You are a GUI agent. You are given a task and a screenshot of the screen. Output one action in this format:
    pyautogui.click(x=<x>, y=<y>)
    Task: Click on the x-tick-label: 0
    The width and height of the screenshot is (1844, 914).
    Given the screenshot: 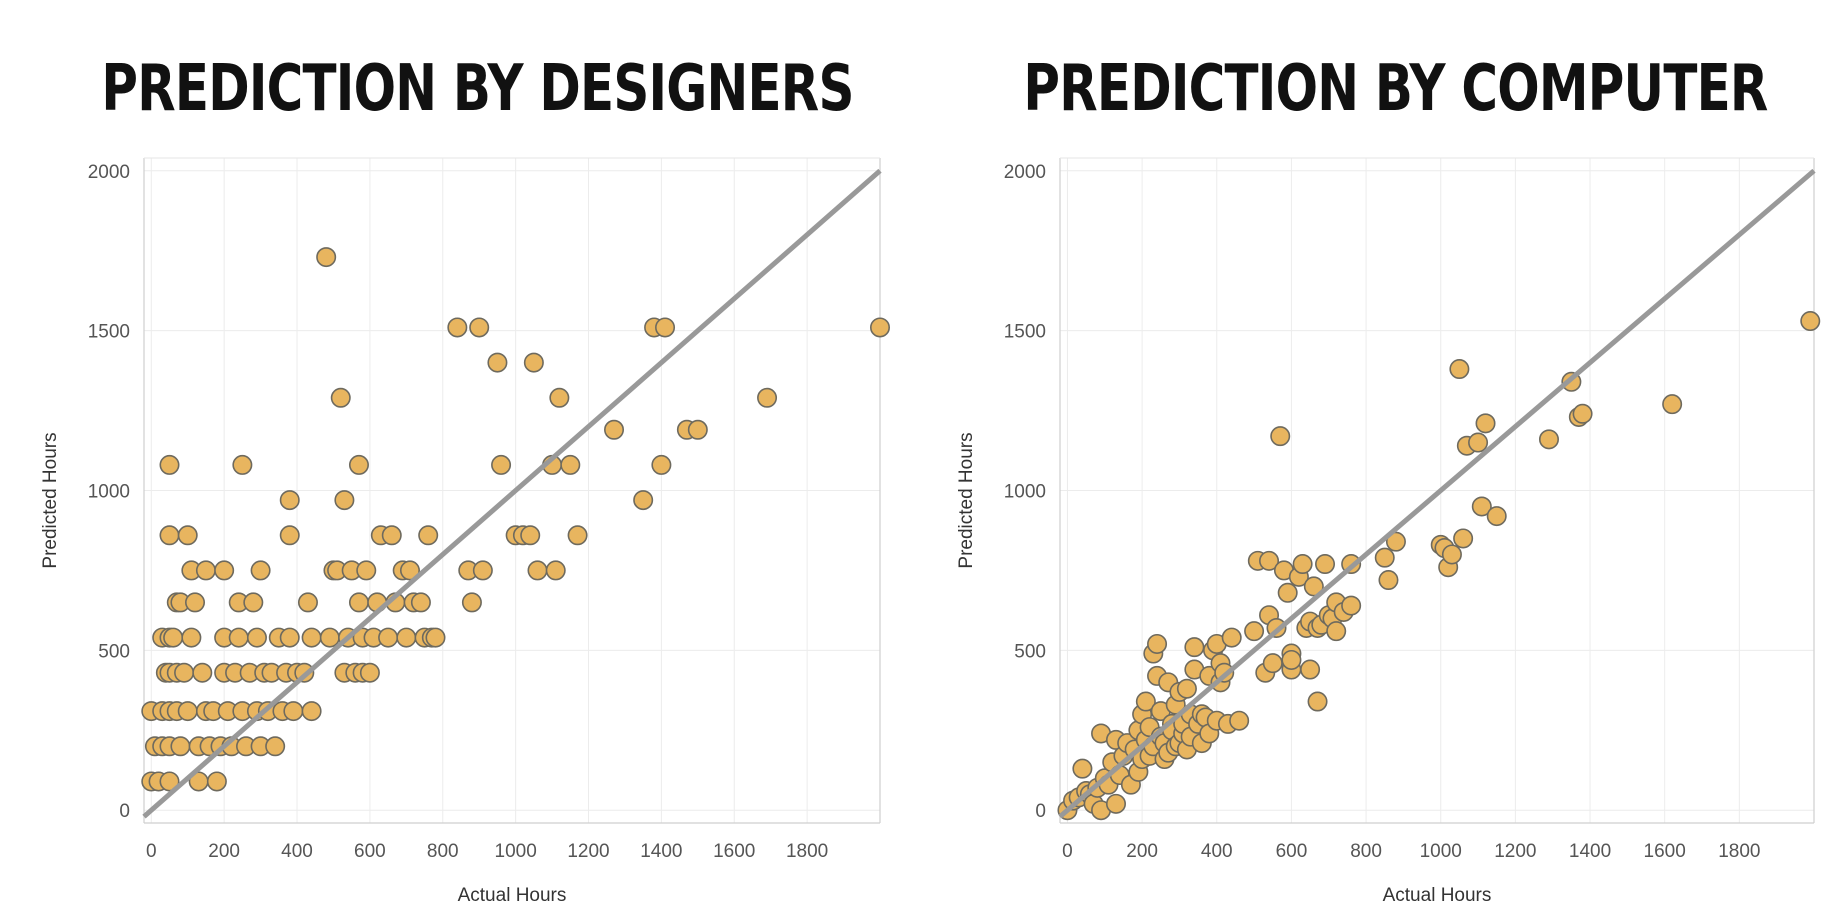 What is the action you would take?
    pyautogui.click(x=1067, y=851)
    